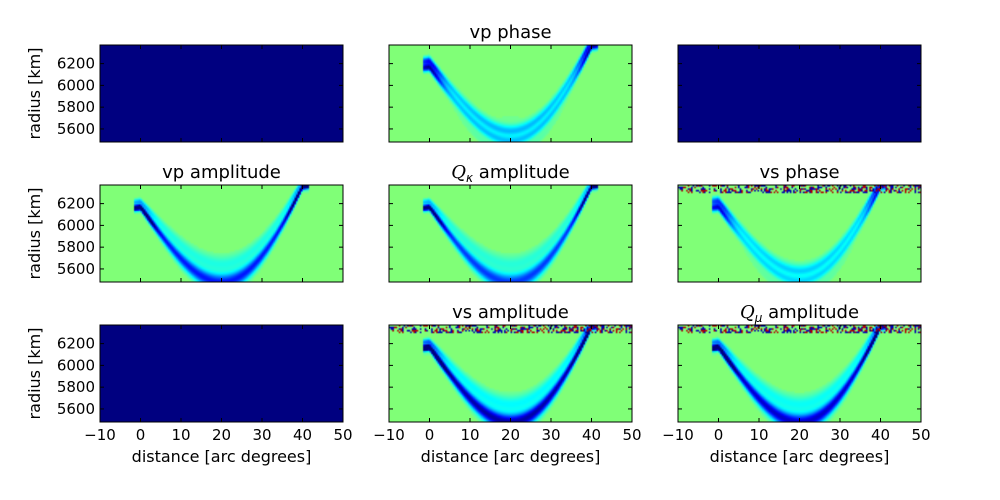  I want to click on panel-p23: vs phase, so click(799, 222).